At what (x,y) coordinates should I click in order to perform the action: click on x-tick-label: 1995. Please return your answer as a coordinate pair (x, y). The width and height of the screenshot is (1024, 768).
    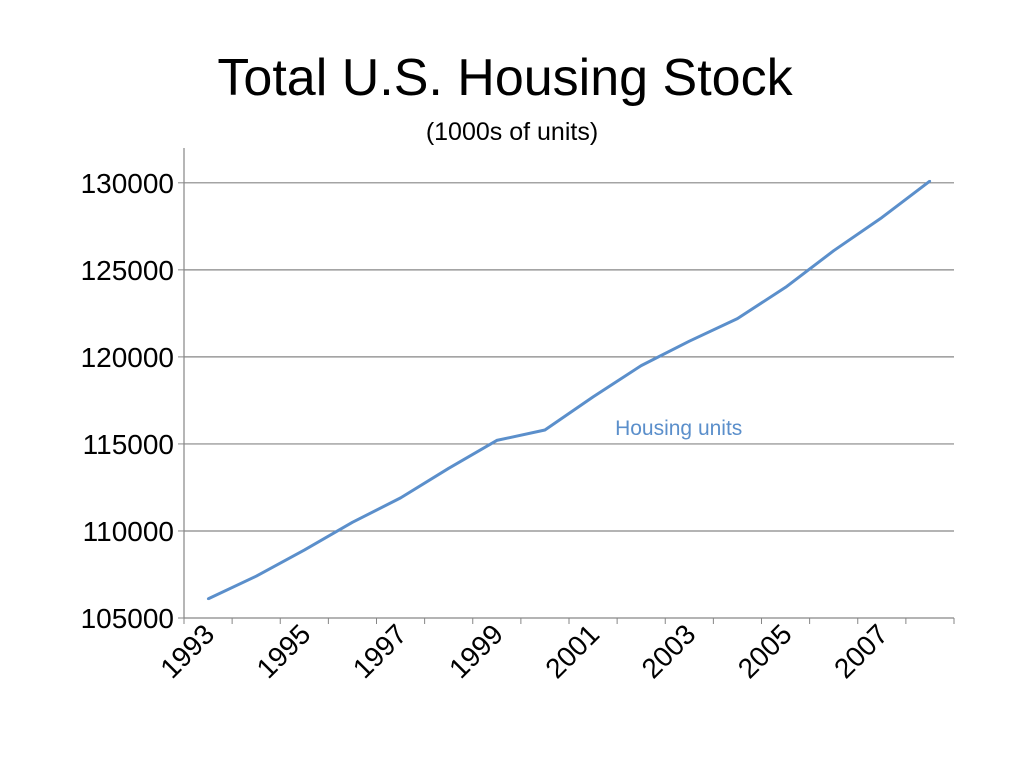
    Looking at the image, I should click on (284, 651).